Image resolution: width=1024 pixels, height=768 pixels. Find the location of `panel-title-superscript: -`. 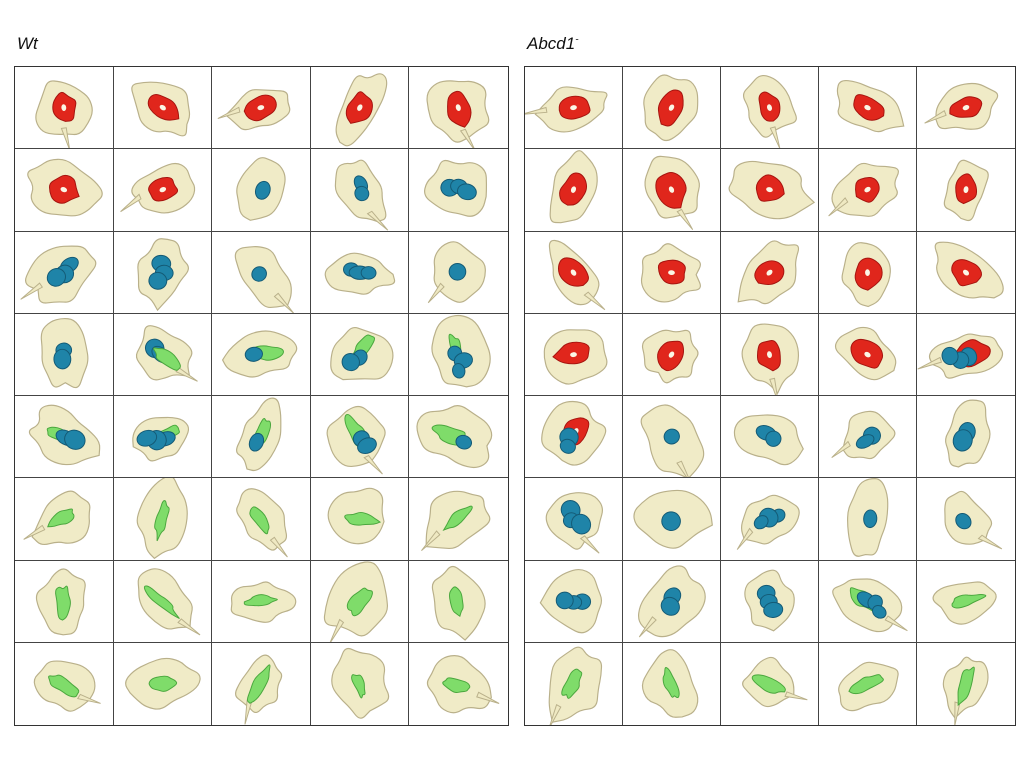

panel-title-superscript: - is located at coordinates (577, 40).